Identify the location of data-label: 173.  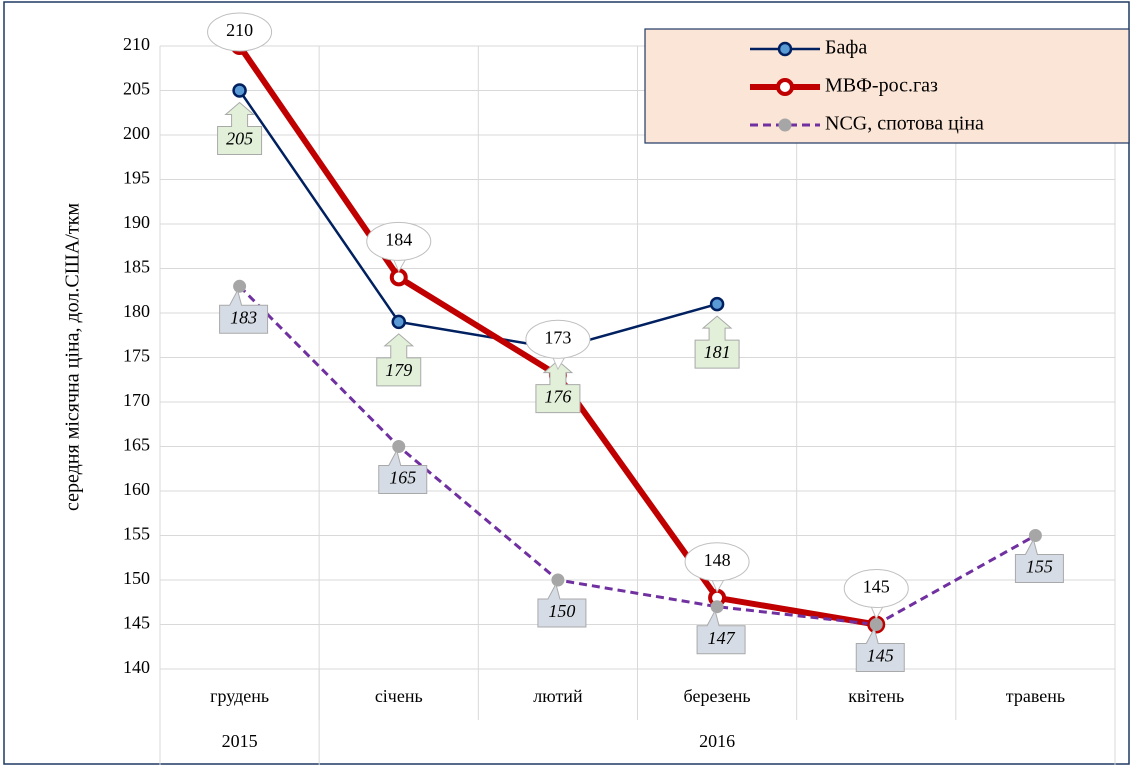
(557, 337).